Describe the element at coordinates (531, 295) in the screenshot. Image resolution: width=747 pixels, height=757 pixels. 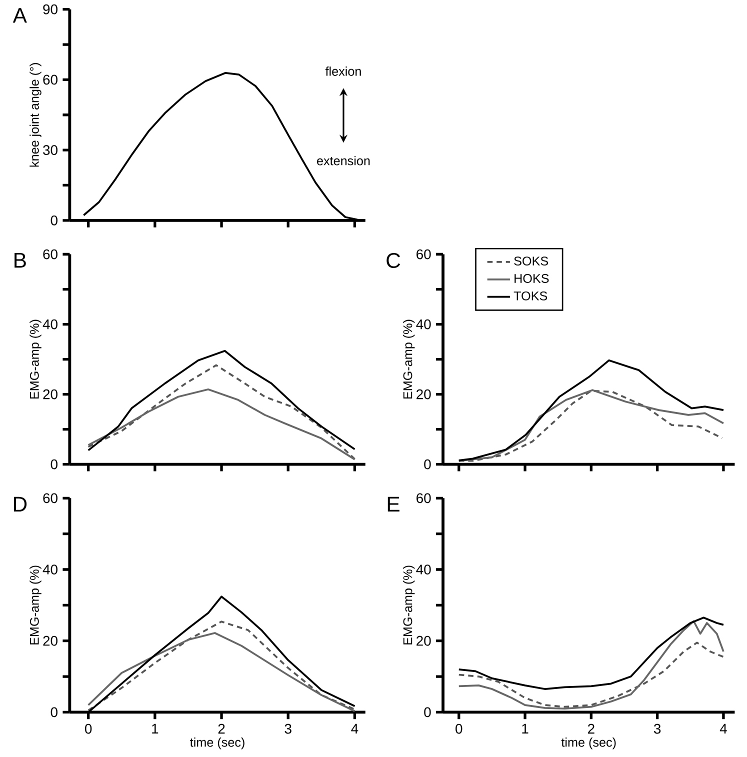
I see `legend-label: TOKS` at that location.